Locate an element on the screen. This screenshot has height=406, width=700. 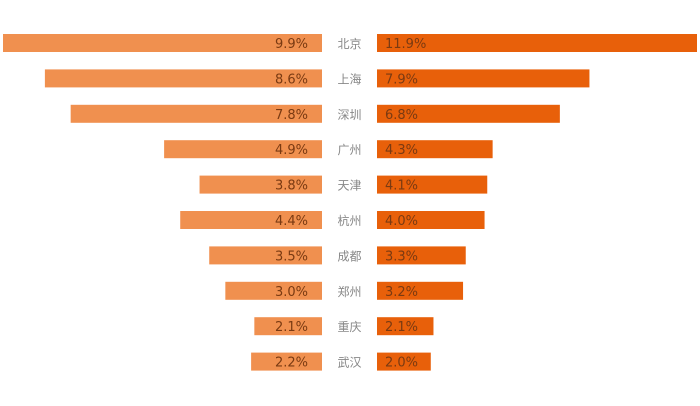
data-label-left: 3.8% is located at coordinates (291, 186).